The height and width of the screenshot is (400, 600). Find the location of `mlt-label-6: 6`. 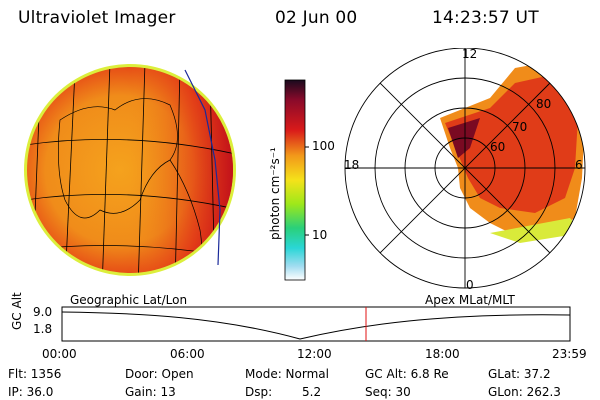

mlt-label-6: 6 is located at coordinates (579, 165).